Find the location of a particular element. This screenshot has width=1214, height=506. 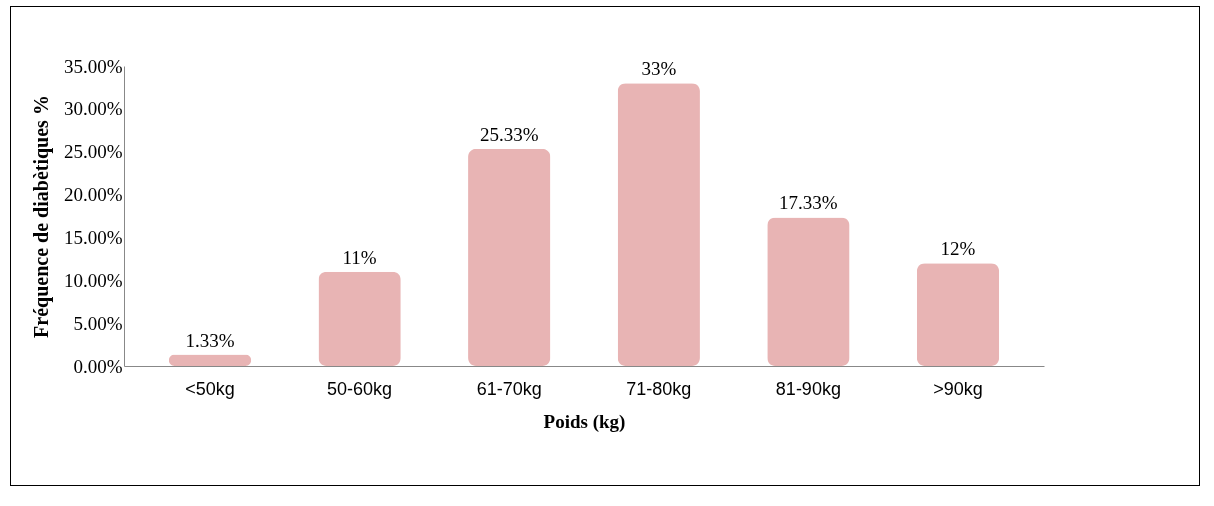

data-label: 1.33% is located at coordinates (210, 340).